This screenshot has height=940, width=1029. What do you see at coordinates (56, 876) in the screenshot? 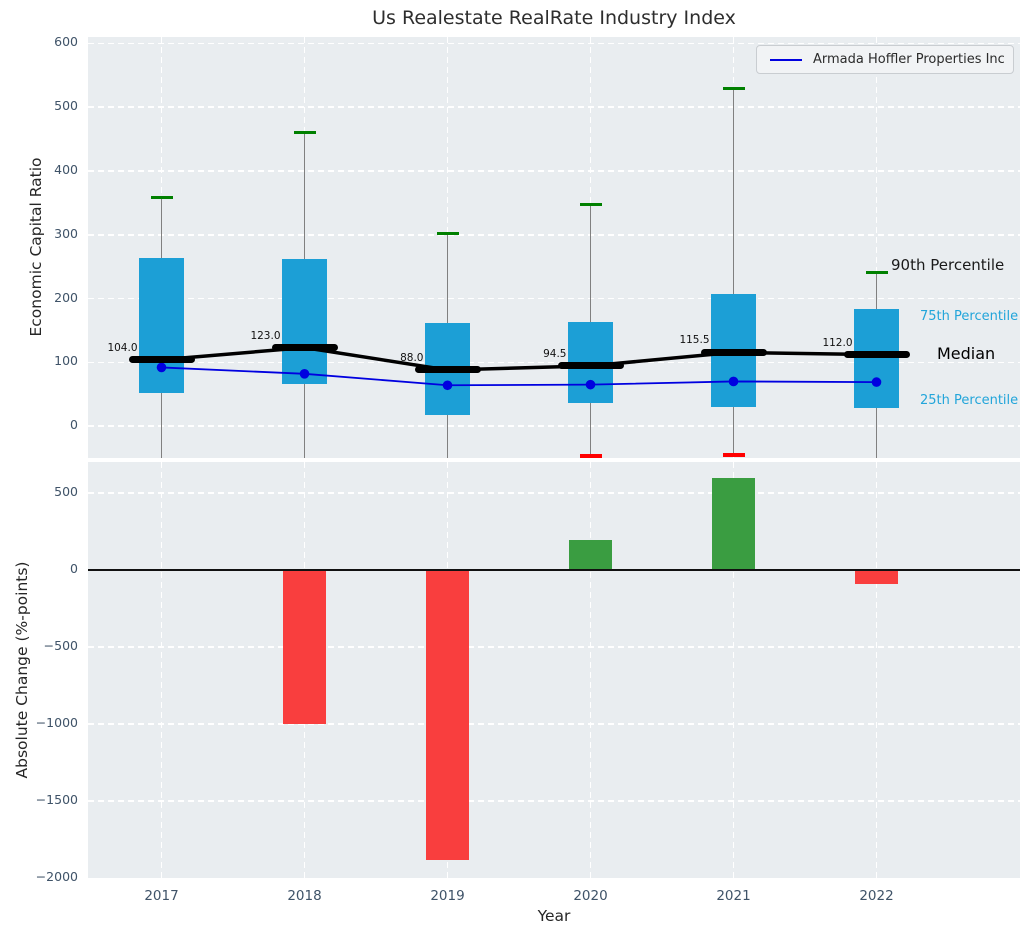
I see `ytick-label: −2000` at bounding box center [56, 876].